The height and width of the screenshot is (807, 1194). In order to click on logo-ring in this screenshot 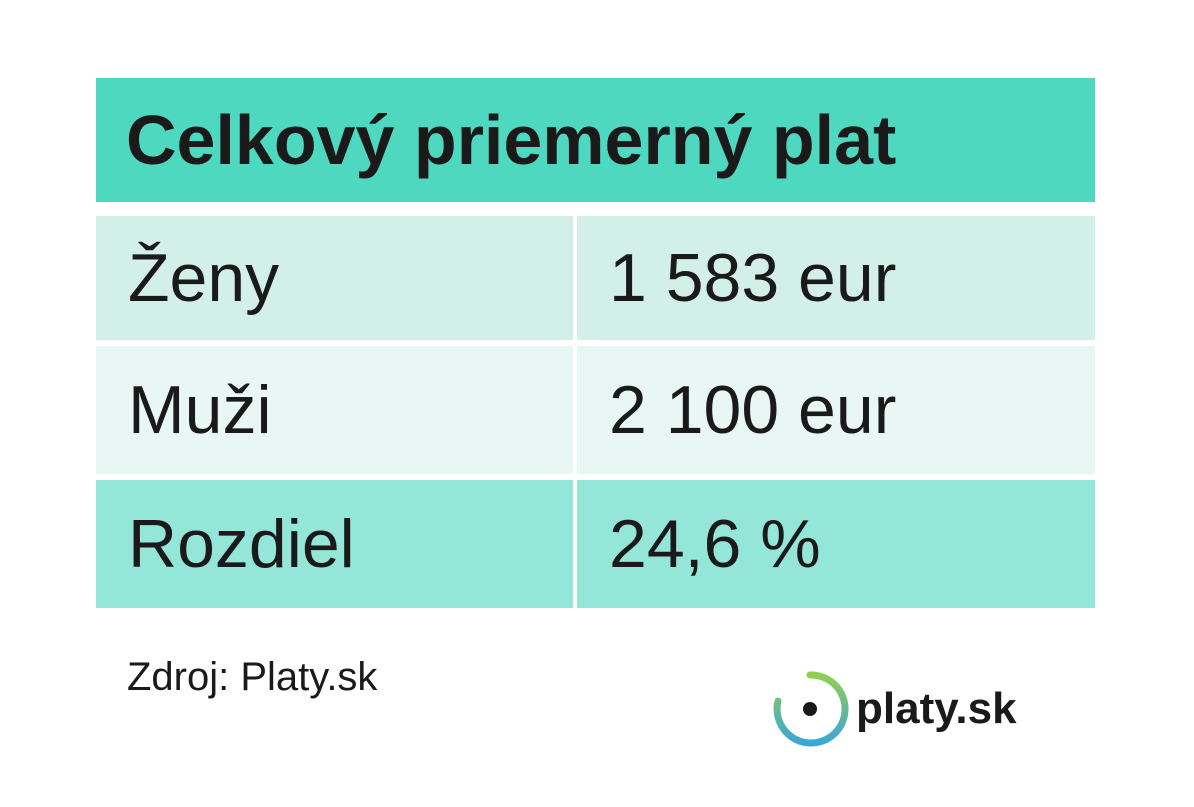, I will do `click(811, 709)`.